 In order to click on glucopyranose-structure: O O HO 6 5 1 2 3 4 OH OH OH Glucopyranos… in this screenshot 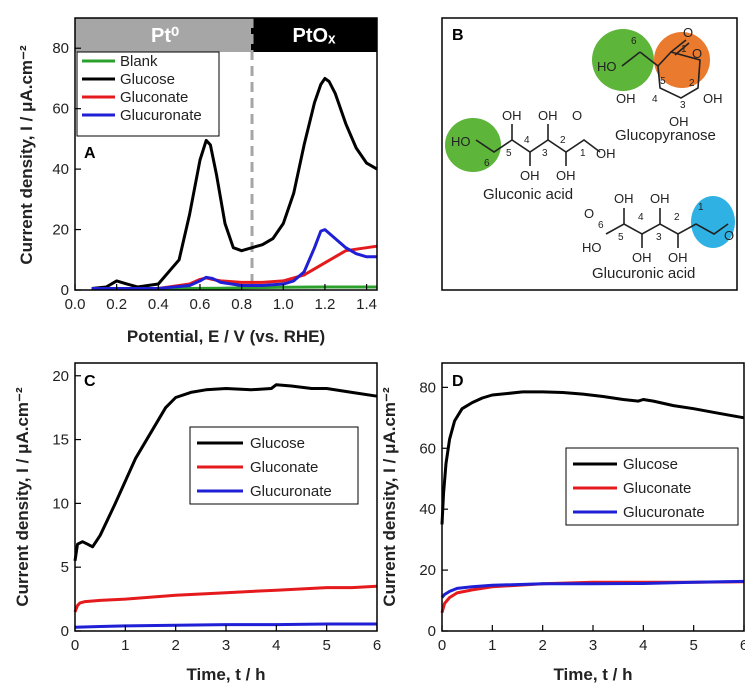, I will do `click(657, 84)`.